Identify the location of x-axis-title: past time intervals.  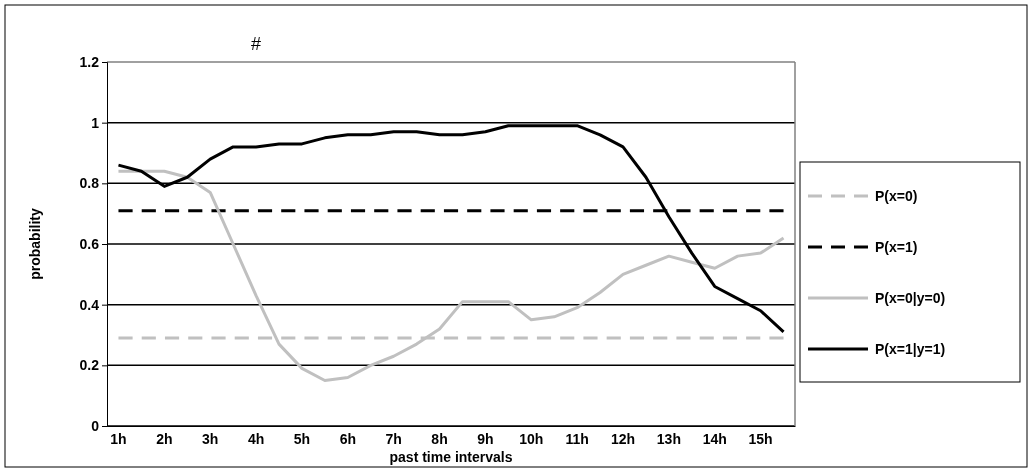
(451, 457).